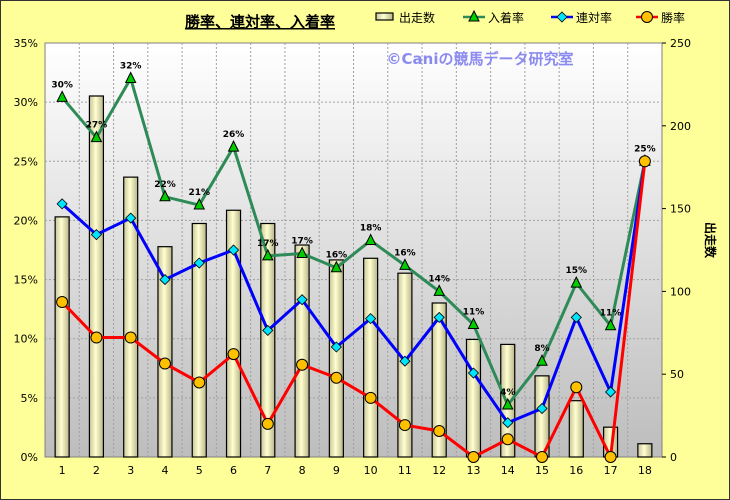  Describe the element at coordinates (302, 242) in the screenshot. I see `data-label: 17%` at that location.